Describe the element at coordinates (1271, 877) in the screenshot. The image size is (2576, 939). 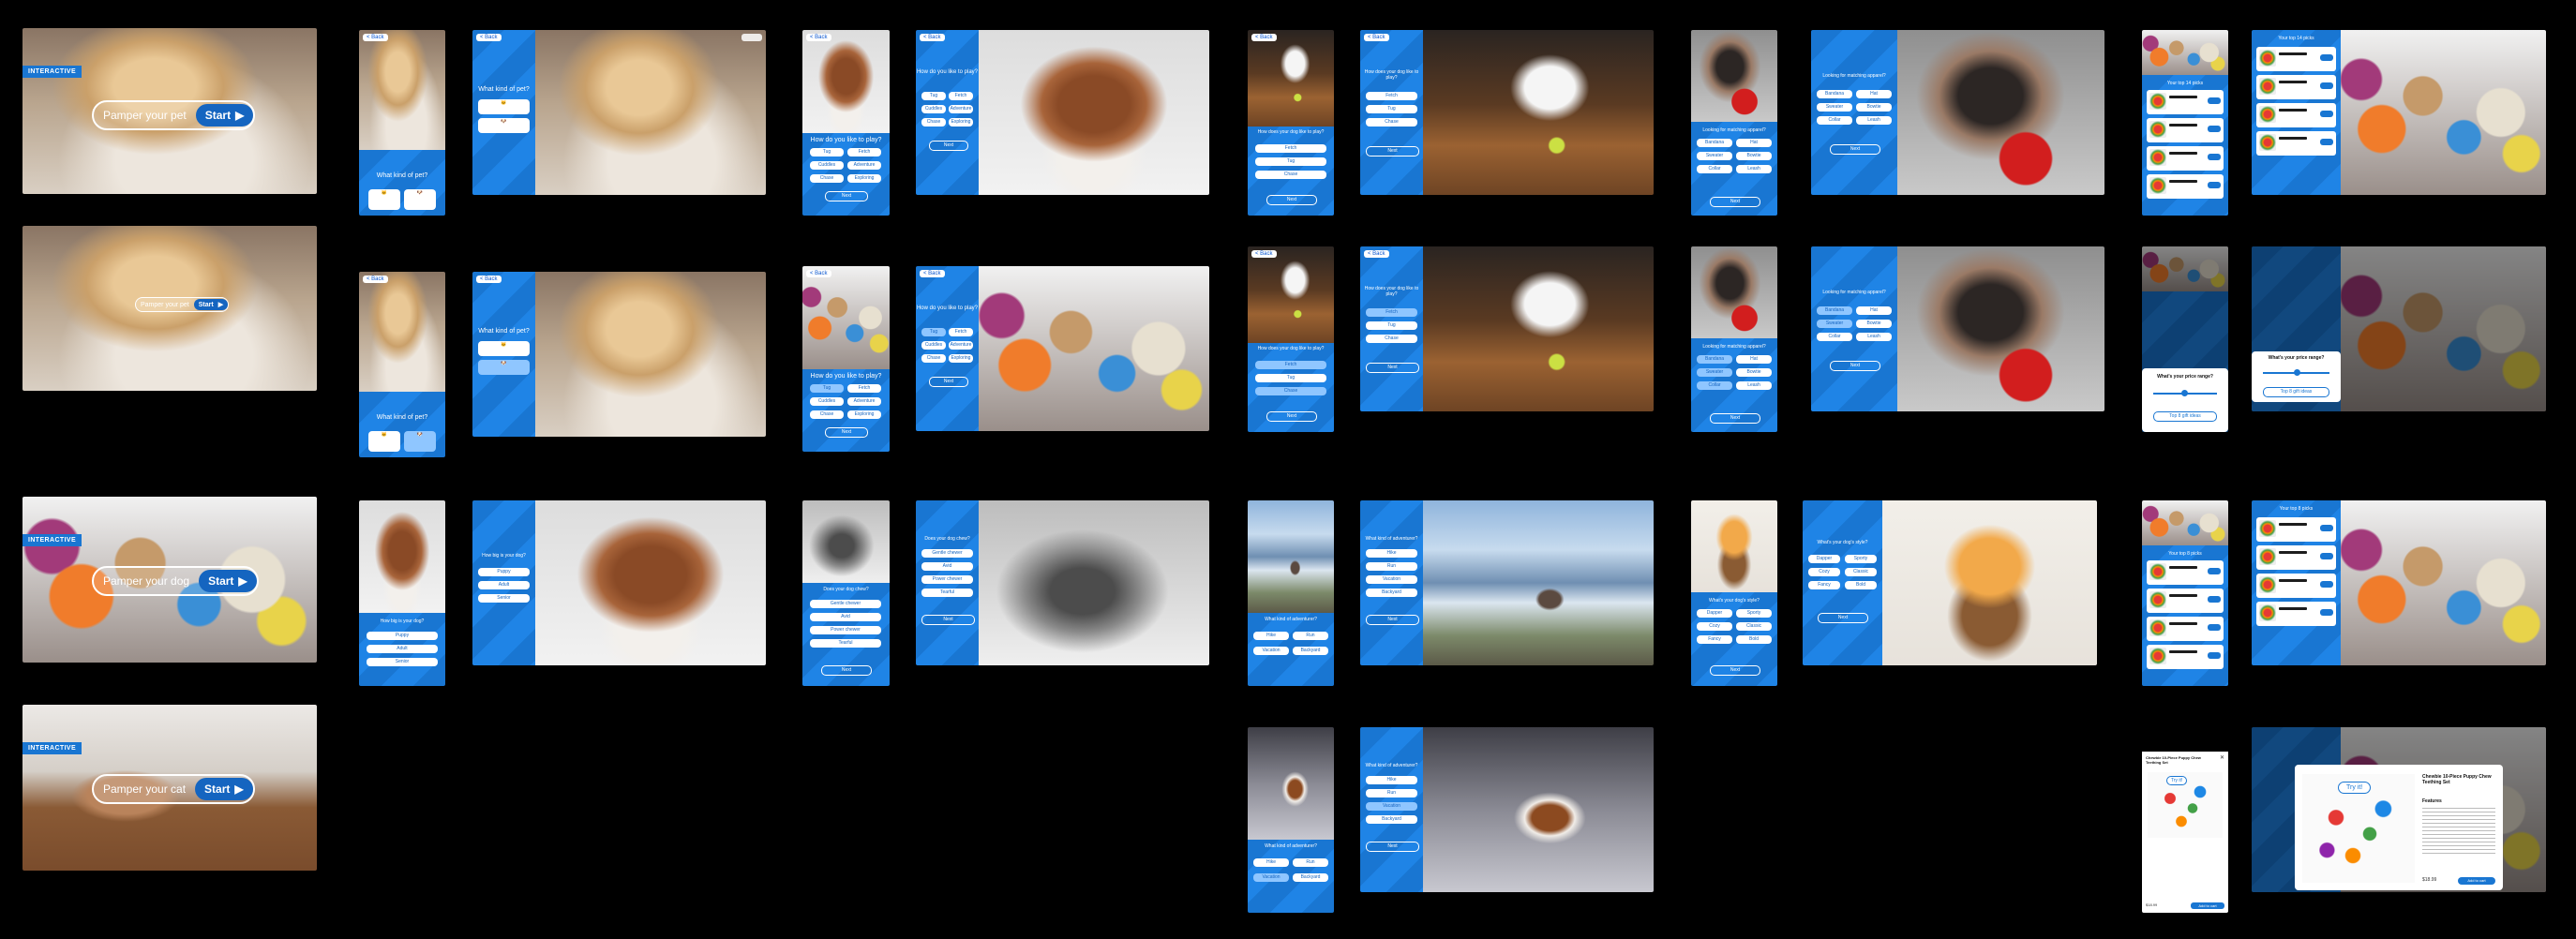
I see `adventure-option-3: Vacation` at that location.